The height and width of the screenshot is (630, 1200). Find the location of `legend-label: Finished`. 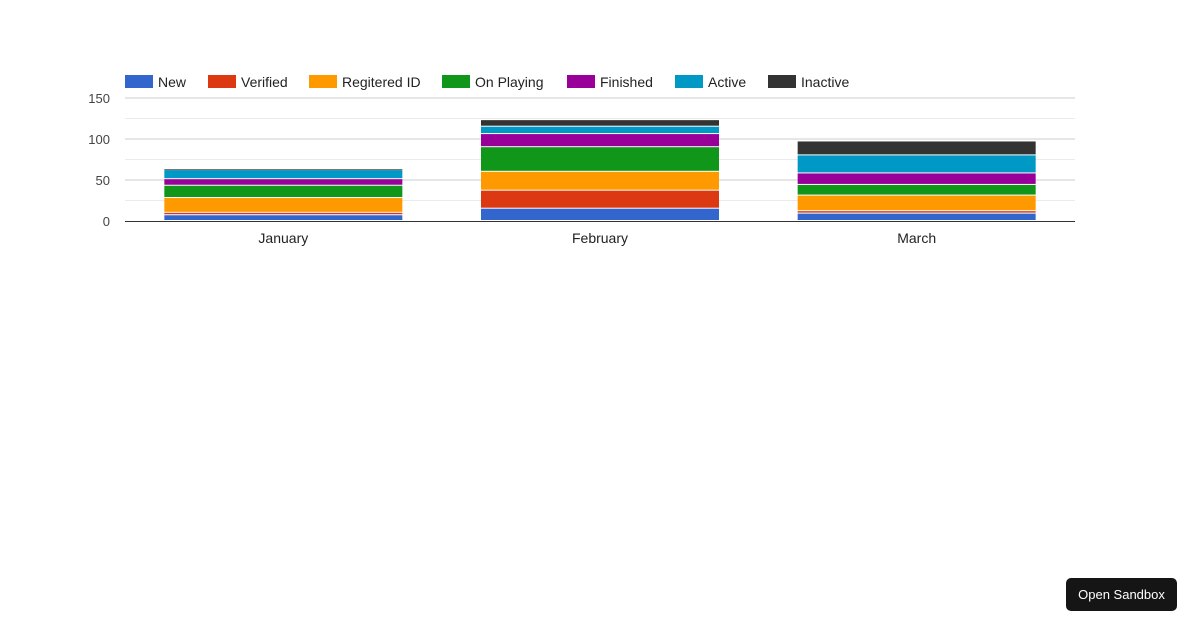

legend-label: Finished is located at coordinates (626, 82).